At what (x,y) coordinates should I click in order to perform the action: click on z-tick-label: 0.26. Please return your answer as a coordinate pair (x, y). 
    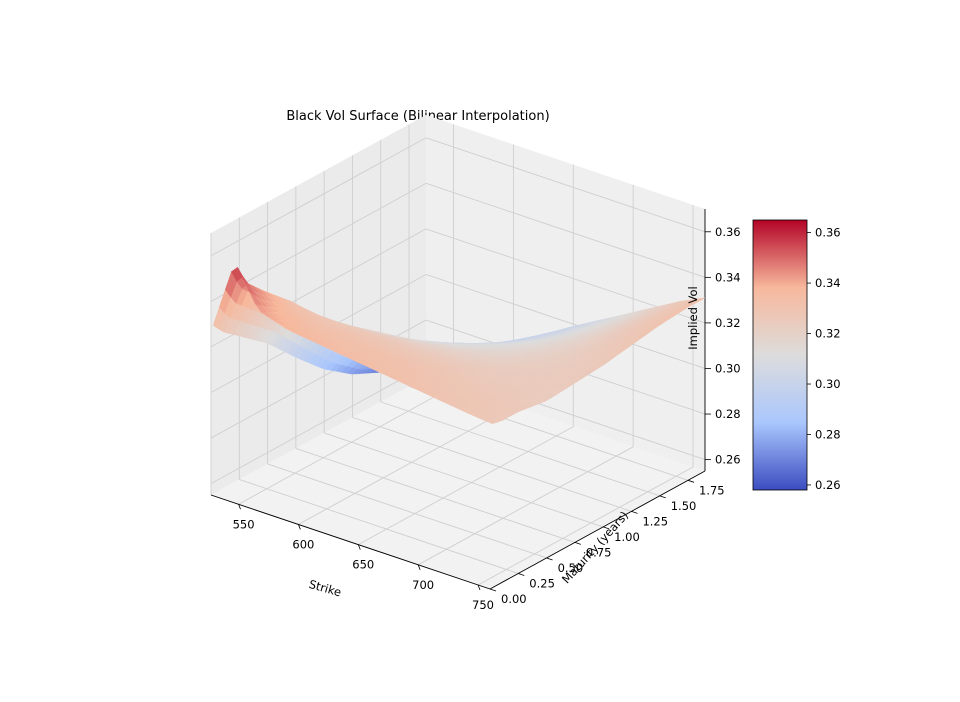
    Looking at the image, I should click on (728, 460).